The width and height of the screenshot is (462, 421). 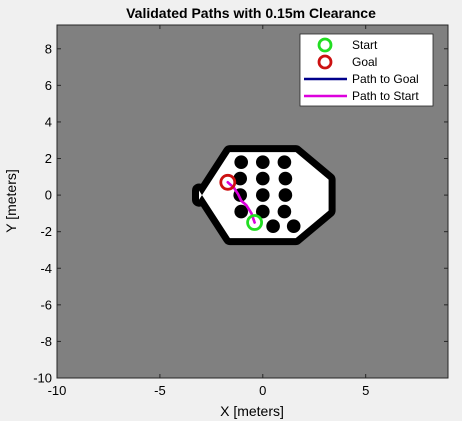 I want to click on y-axis-label: Y [meters], so click(x=11, y=201).